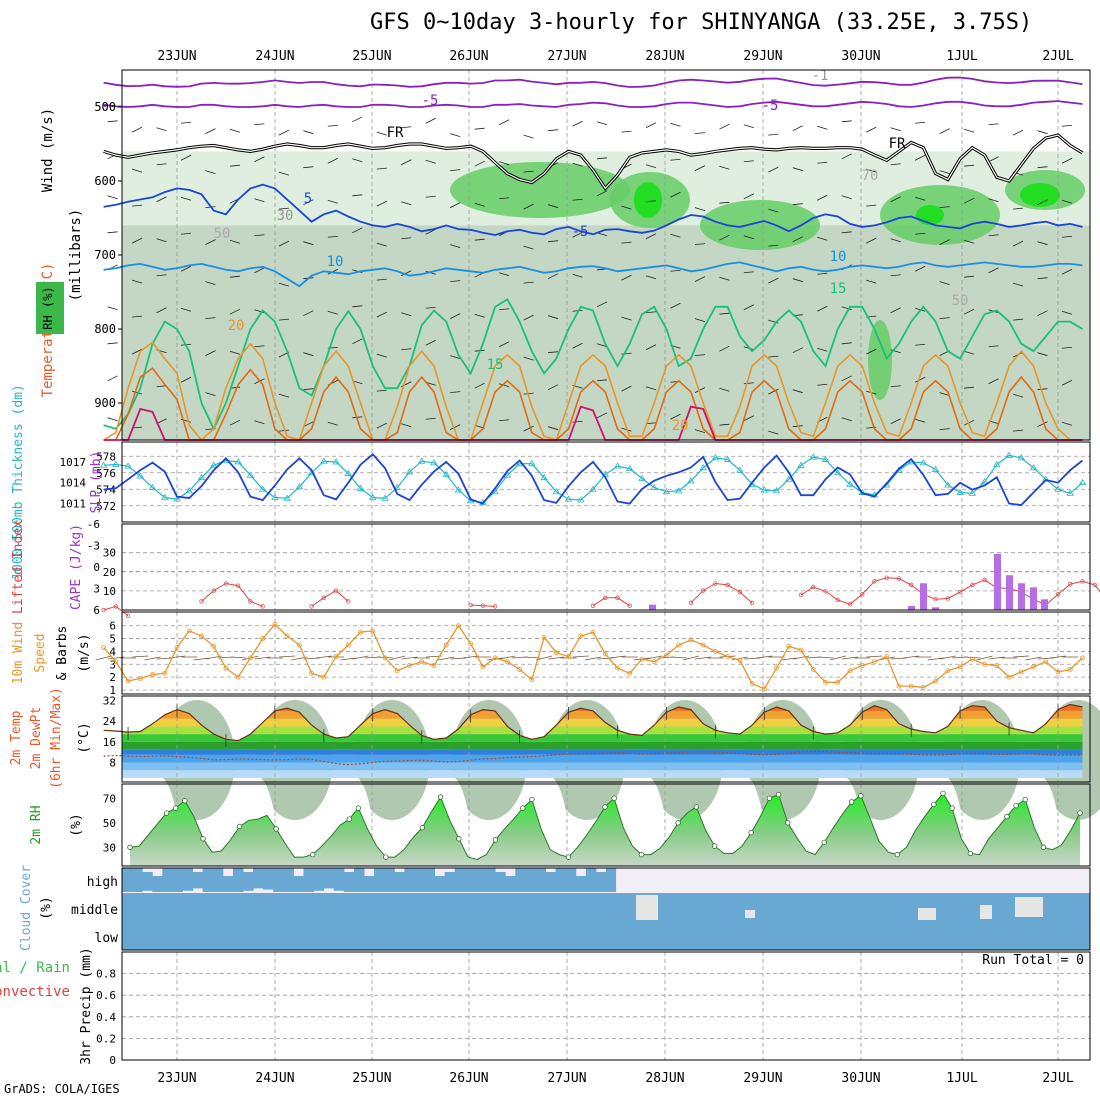  What do you see at coordinates (232, 594) in the screenshot?
I see `lifted-index-line` at bounding box center [232, 594].